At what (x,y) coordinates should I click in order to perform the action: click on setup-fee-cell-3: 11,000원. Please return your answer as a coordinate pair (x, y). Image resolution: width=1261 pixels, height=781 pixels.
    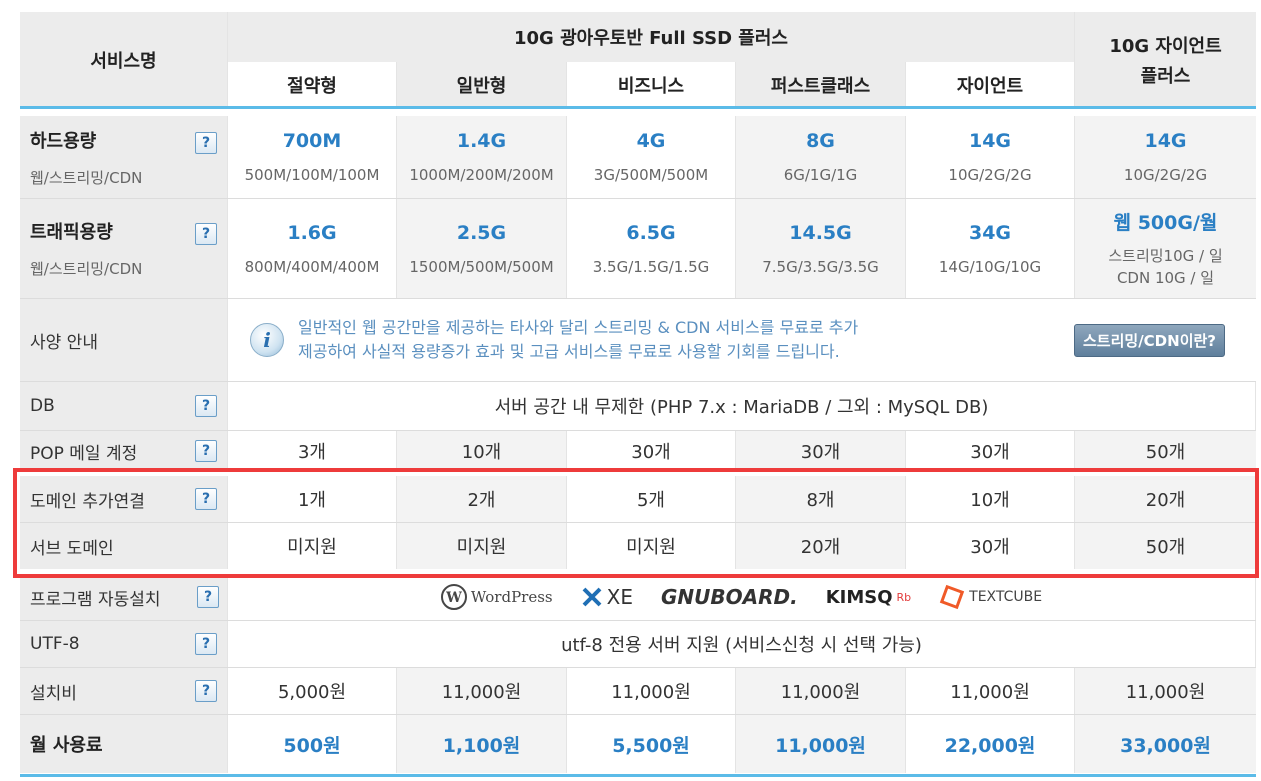
    Looking at the image, I should click on (651, 691).